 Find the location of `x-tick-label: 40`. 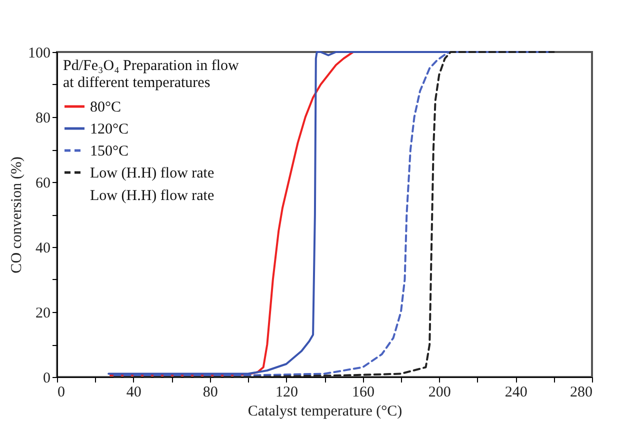

x-tick-label: 40 is located at coordinates (134, 392).